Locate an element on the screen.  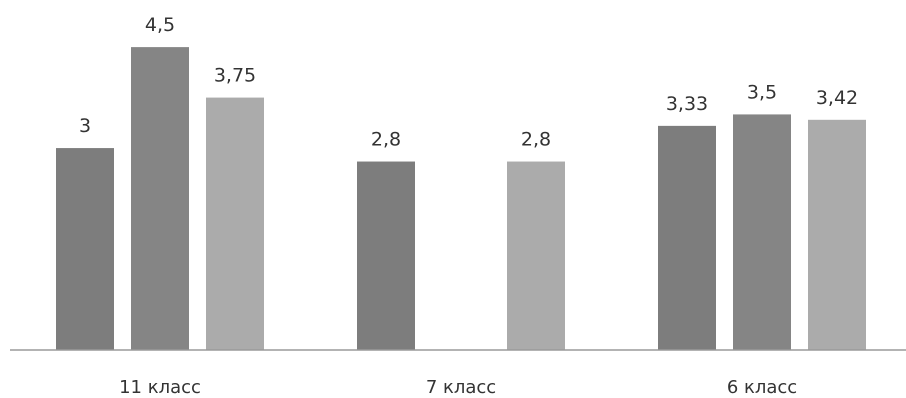
data-label-2-3: 2,8 is located at coordinates (536, 140).